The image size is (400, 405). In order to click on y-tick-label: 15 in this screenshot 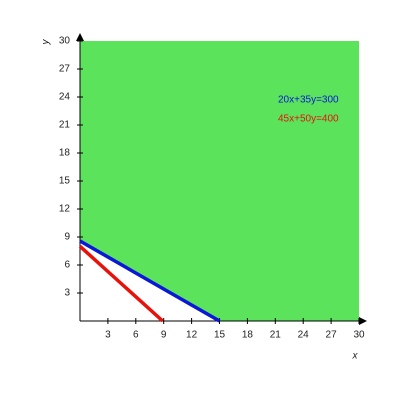, I will do `click(65, 181)`.